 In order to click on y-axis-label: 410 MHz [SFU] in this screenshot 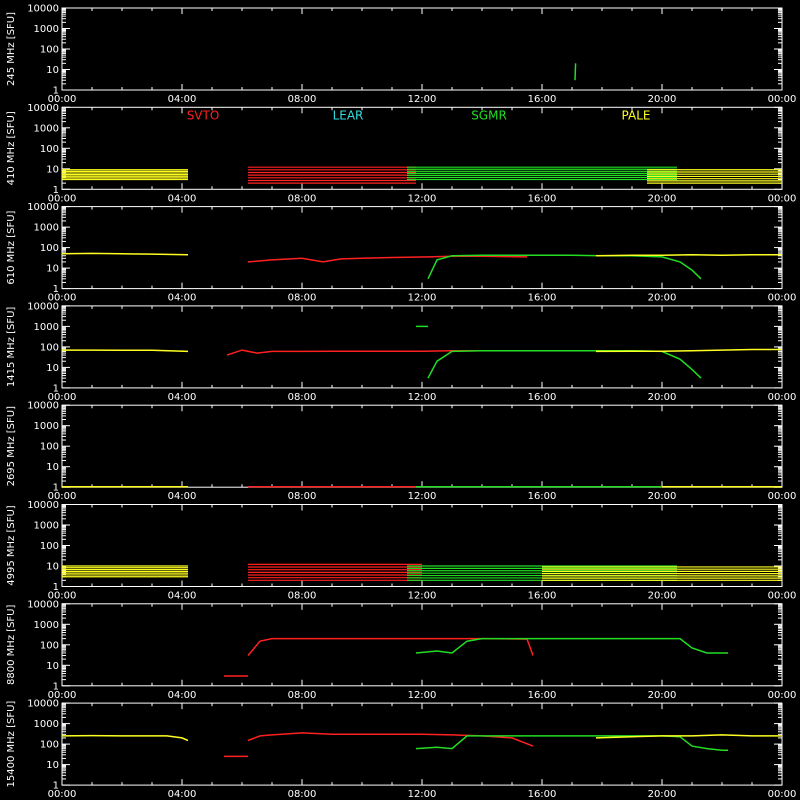, I will do `click(11, 148)`.